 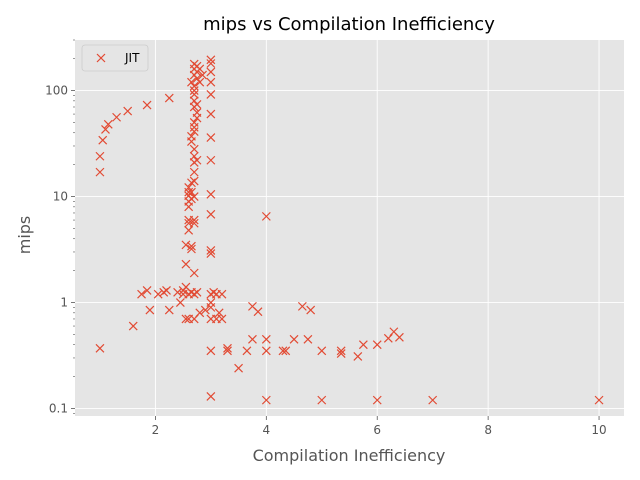 What do you see at coordinates (377, 430) in the screenshot?
I see `x-tick-label: 6` at bounding box center [377, 430].